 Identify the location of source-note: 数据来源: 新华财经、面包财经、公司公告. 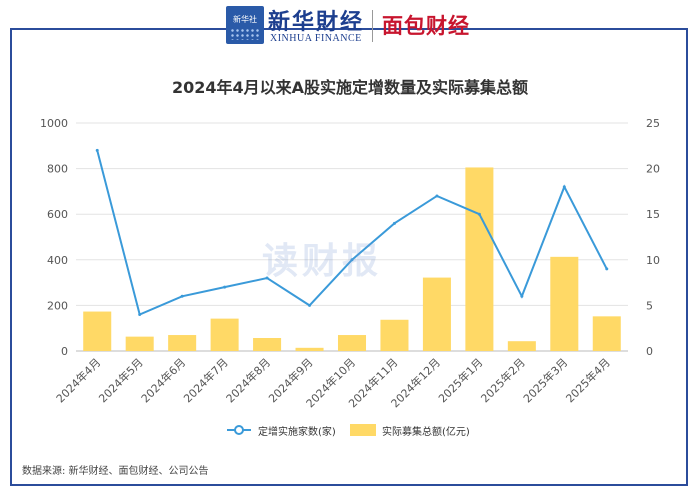
(115, 471).